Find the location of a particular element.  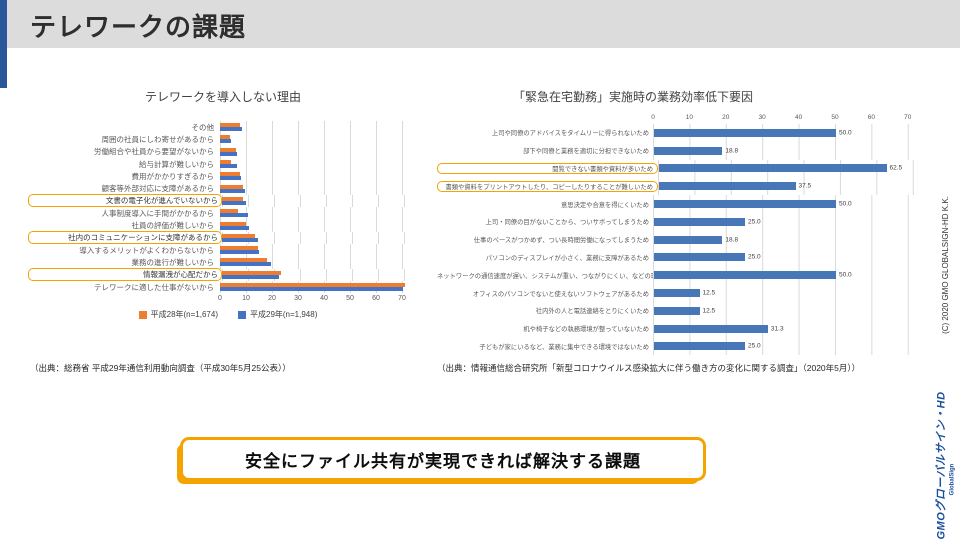

left-category-label: 人事制度導入に手間がかかるから is located at coordinates (158, 213).